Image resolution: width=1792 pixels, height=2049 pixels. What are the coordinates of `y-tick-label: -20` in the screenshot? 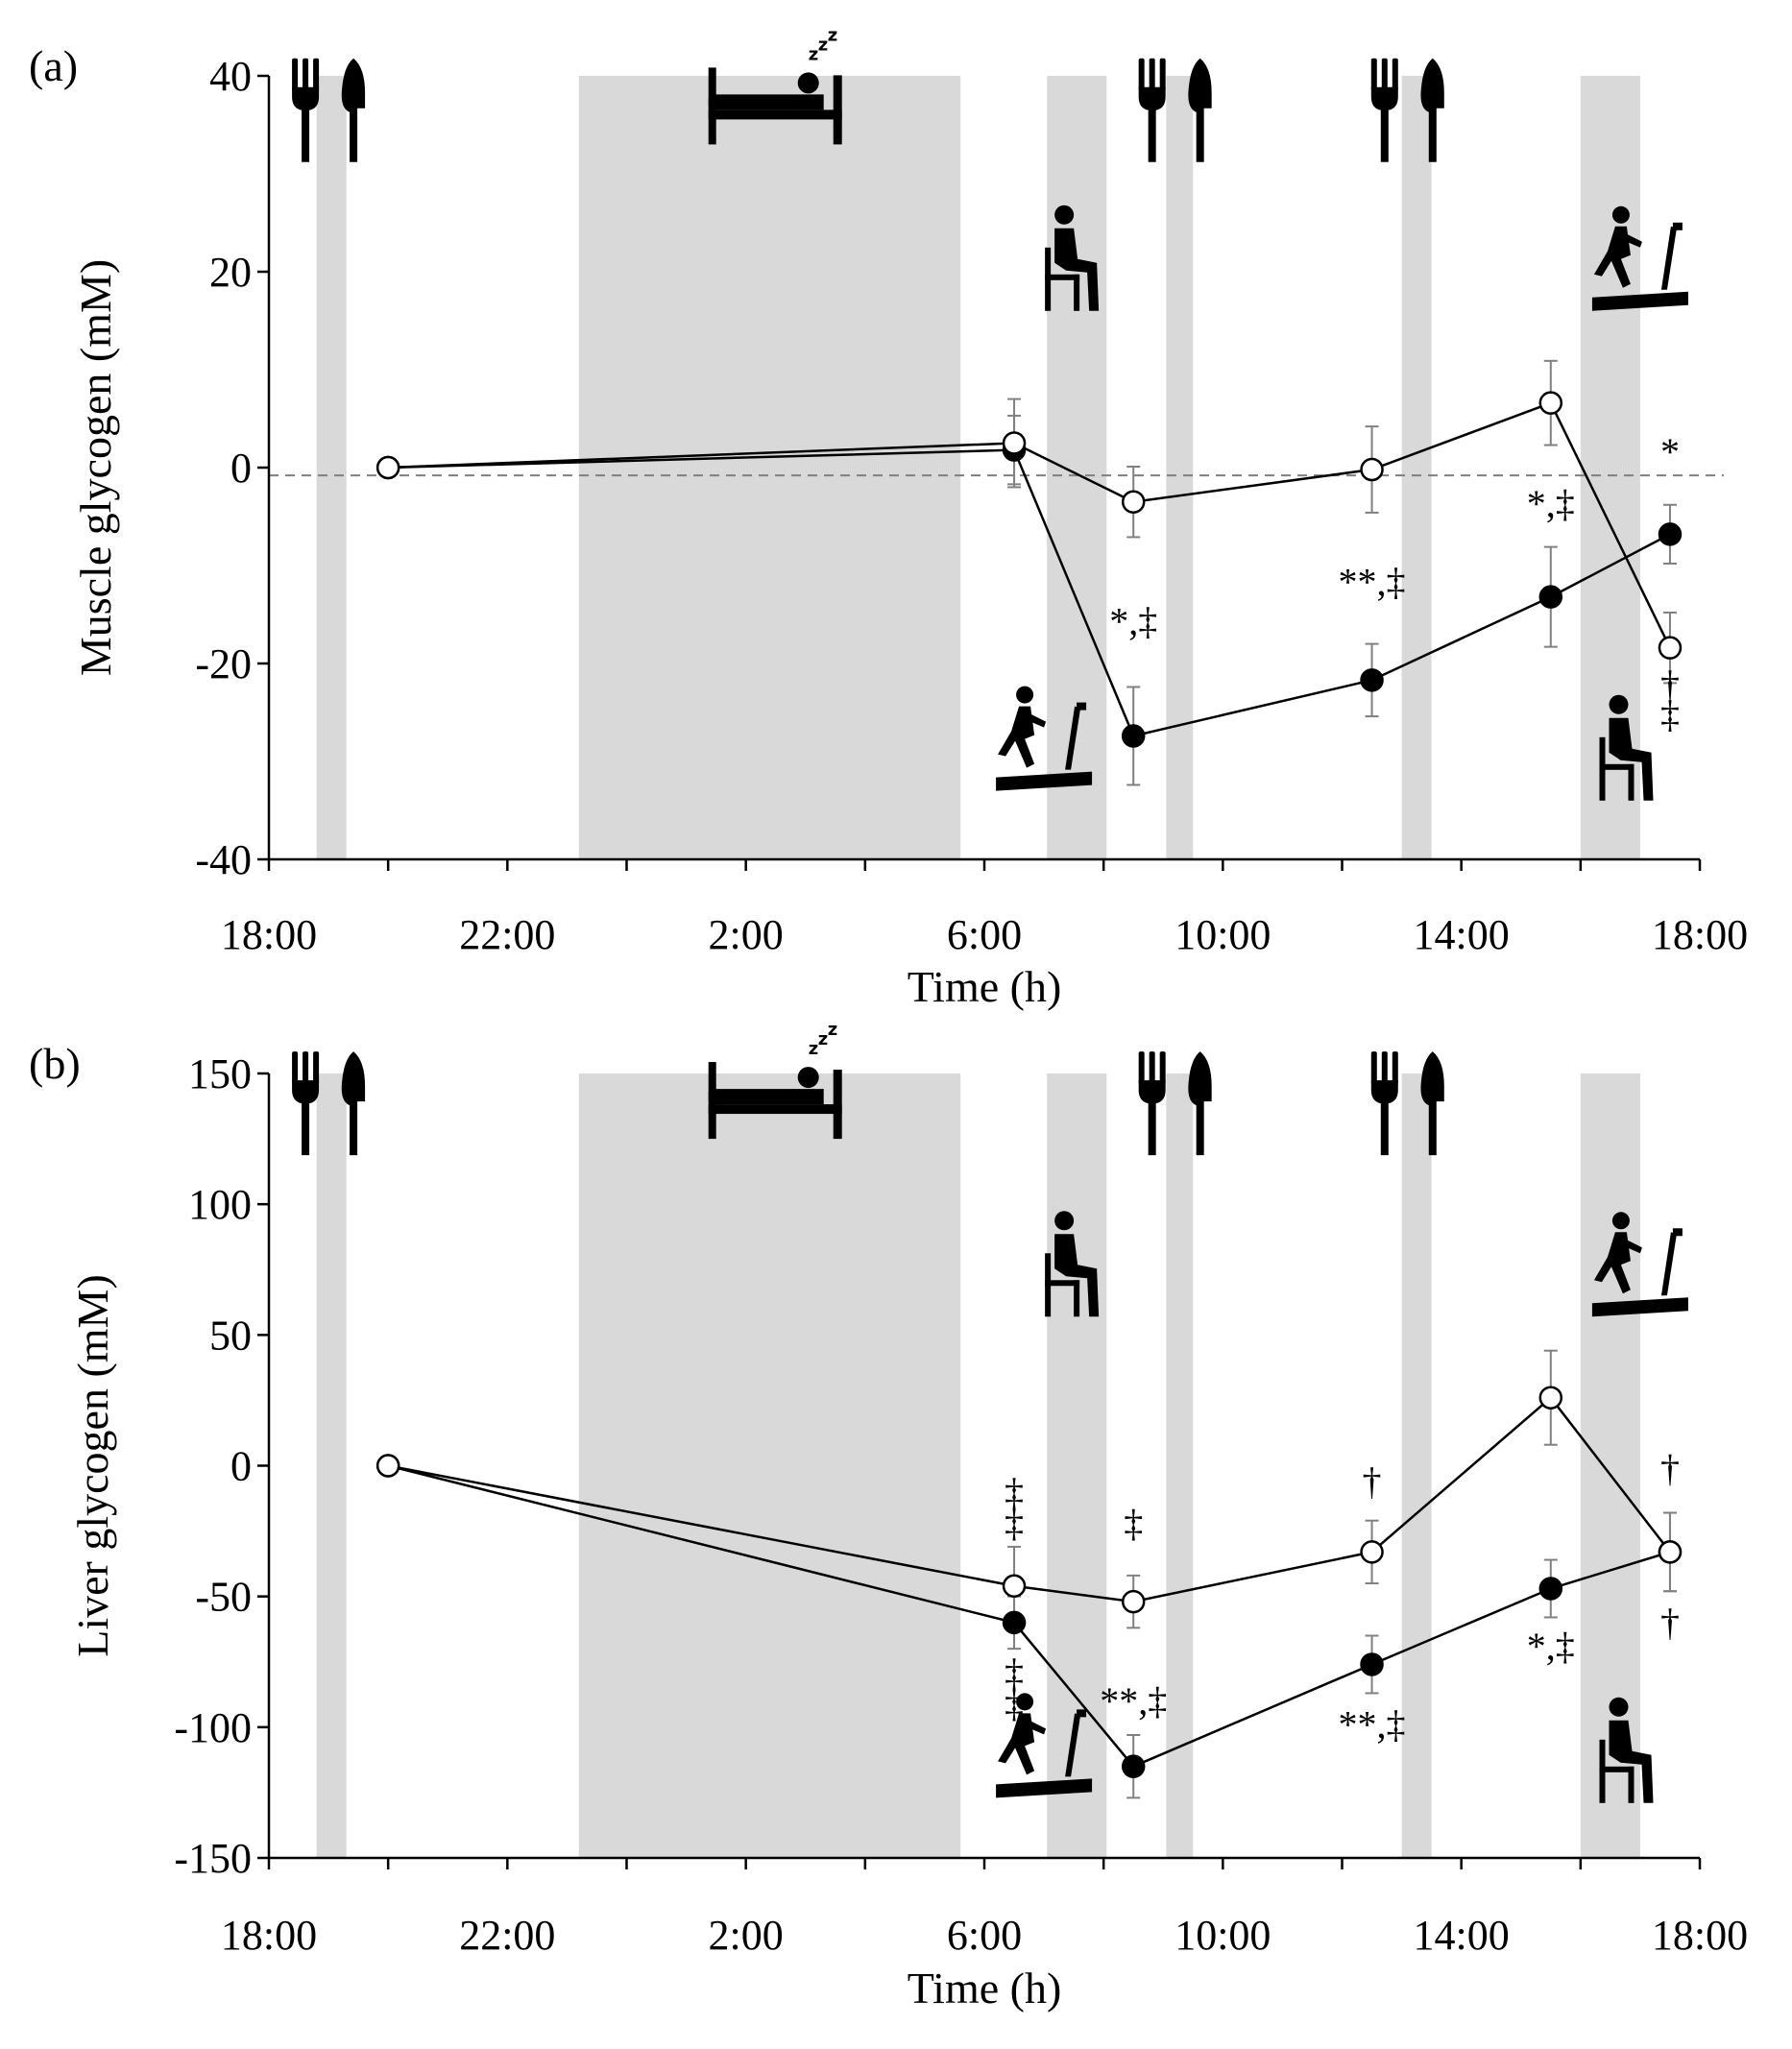 It's located at (223, 664).